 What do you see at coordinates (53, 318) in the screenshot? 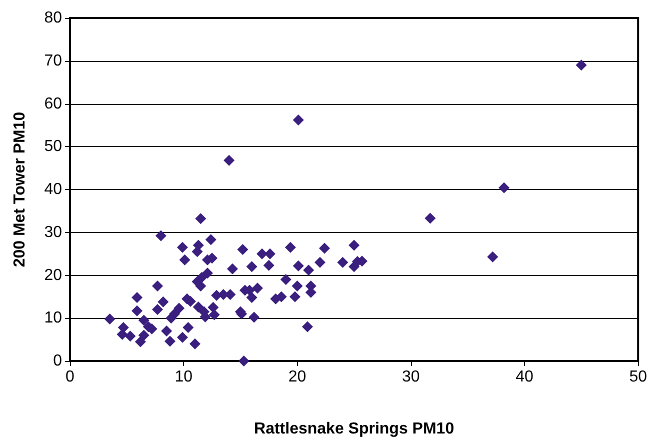
I see `y-tick-label: 10` at bounding box center [53, 318].